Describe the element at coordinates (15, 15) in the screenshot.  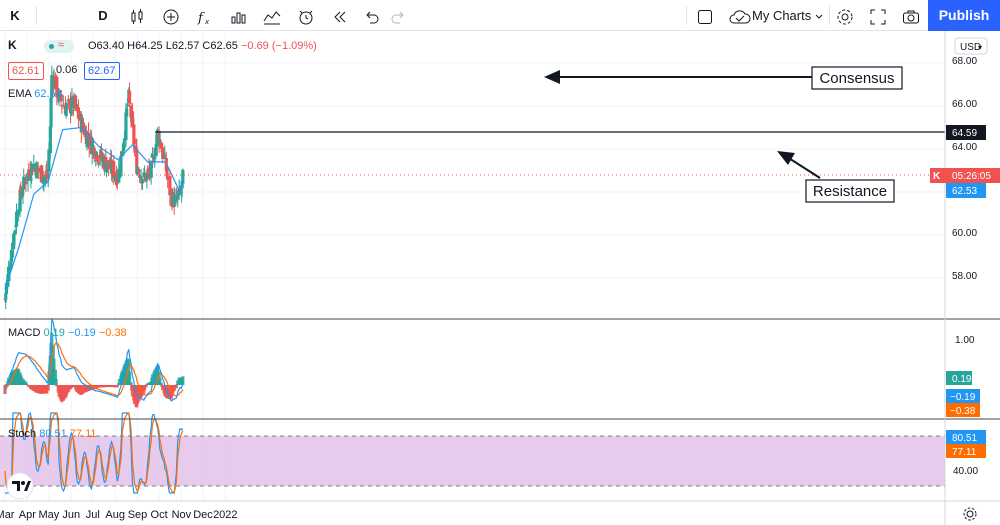
I see `symbol-search-button: K` at that location.